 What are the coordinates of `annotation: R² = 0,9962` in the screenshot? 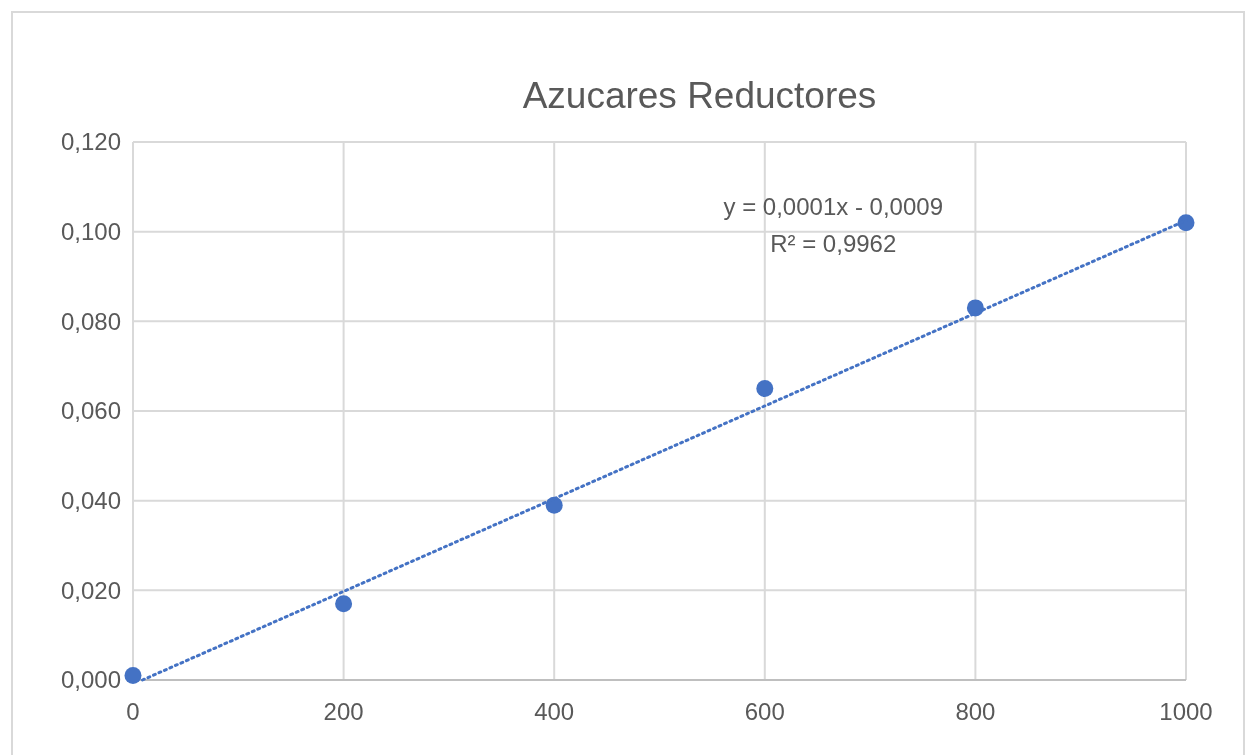 It's located at (833, 243).